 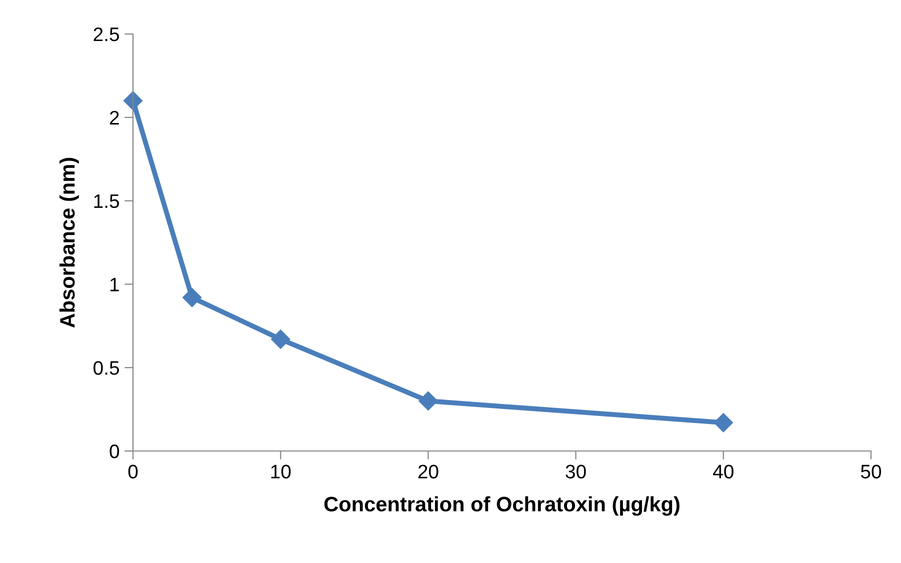 I want to click on y-tick-label: 0, so click(x=115, y=451).